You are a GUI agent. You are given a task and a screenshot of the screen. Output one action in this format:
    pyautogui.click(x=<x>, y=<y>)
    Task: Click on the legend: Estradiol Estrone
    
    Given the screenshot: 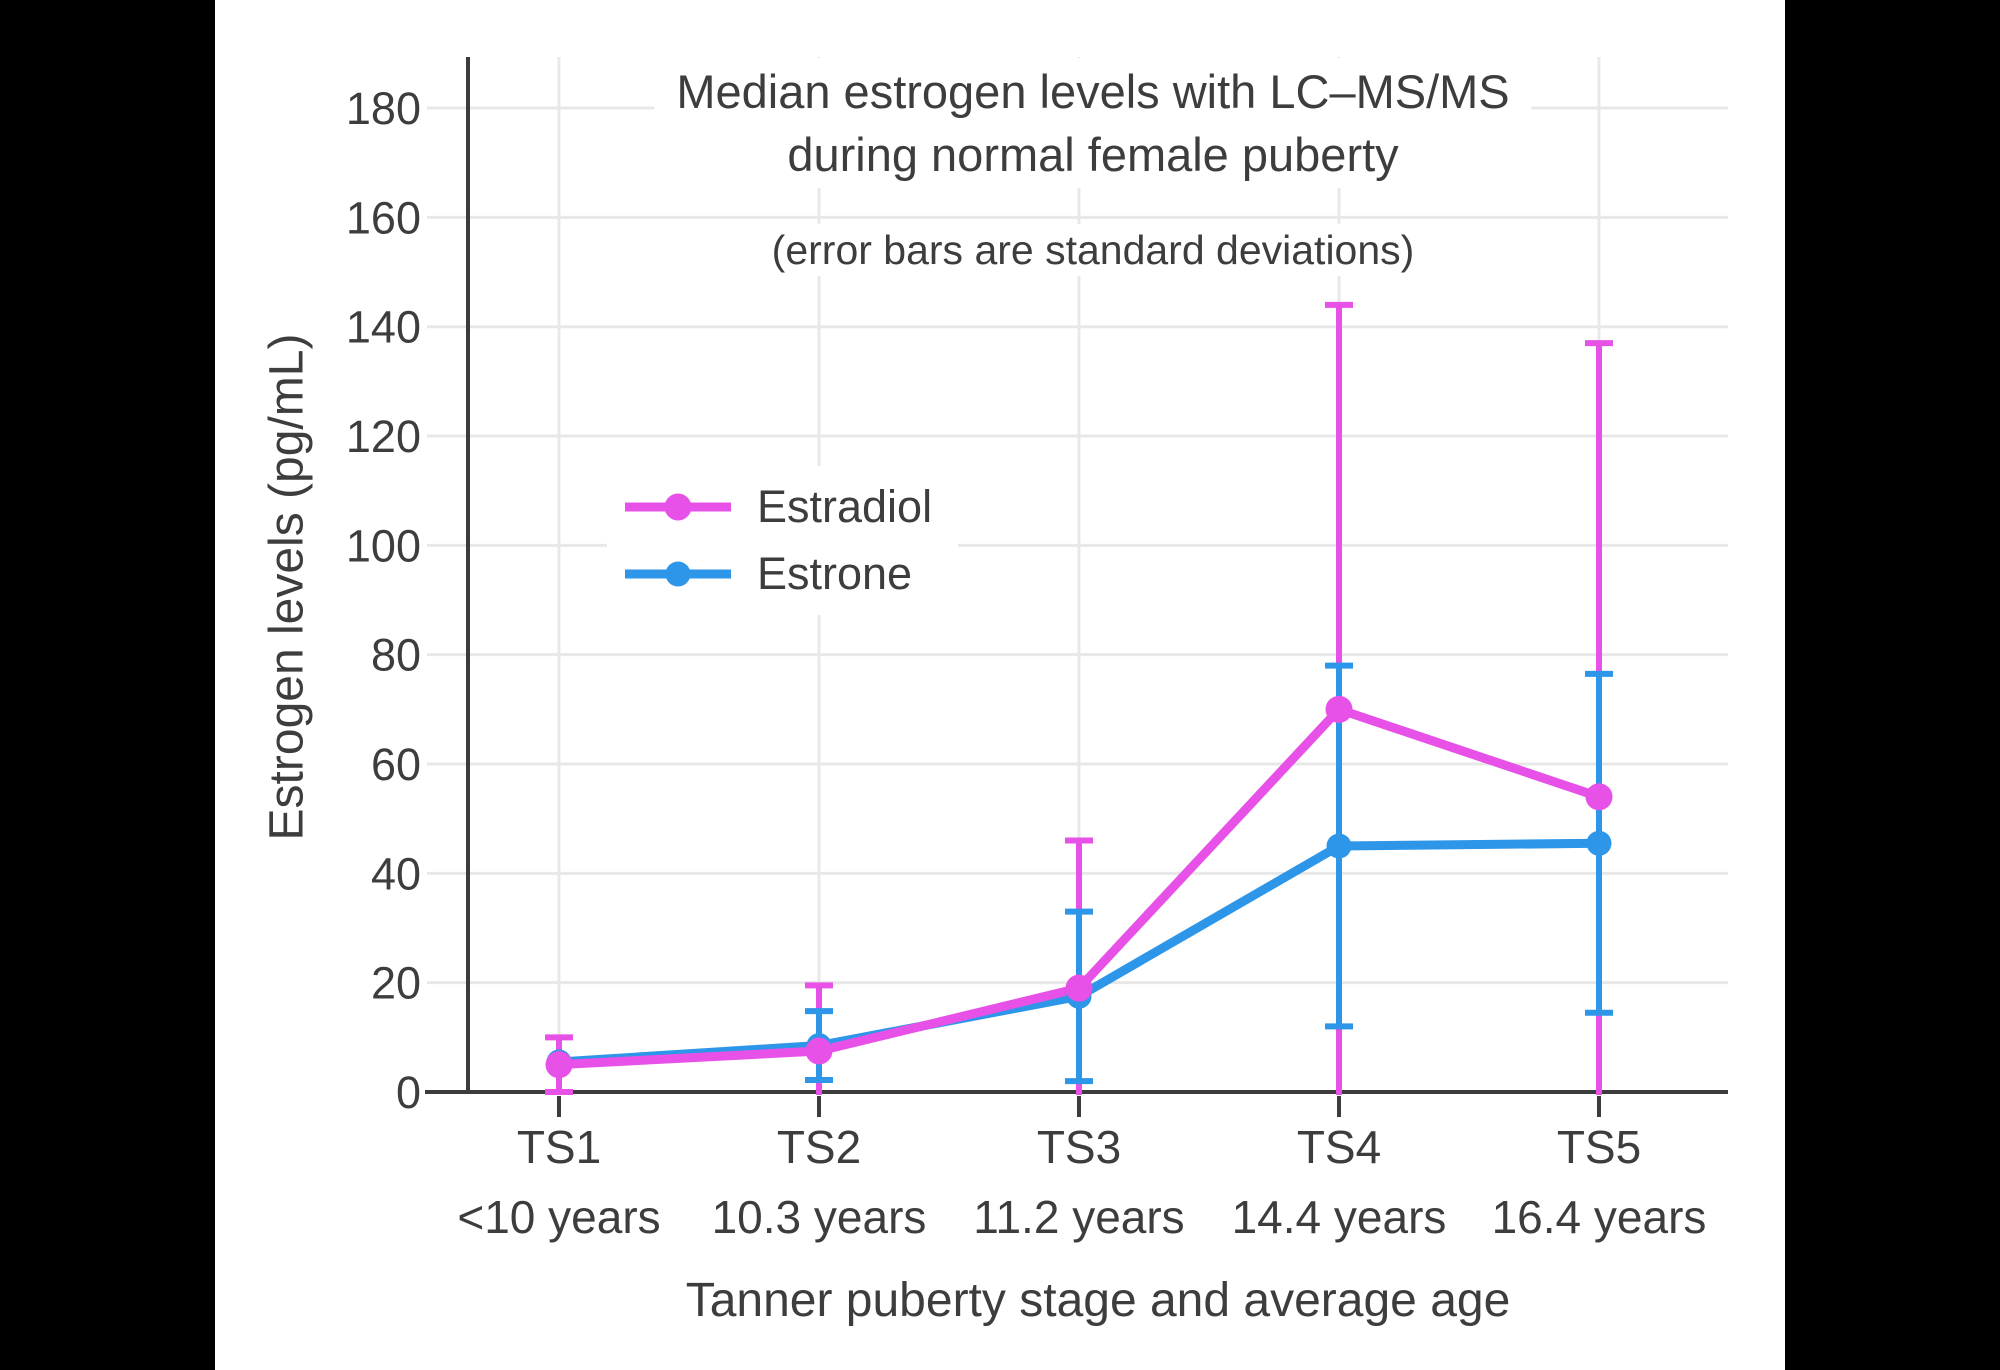 What is the action you would take?
    pyautogui.click(x=783, y=540)
    